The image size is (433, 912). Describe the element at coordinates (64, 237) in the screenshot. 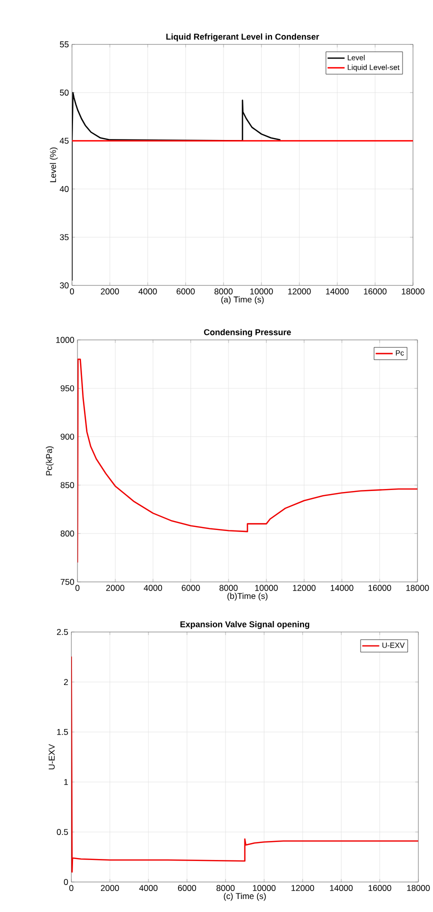

I see `y-tick-label: 35` at that location.